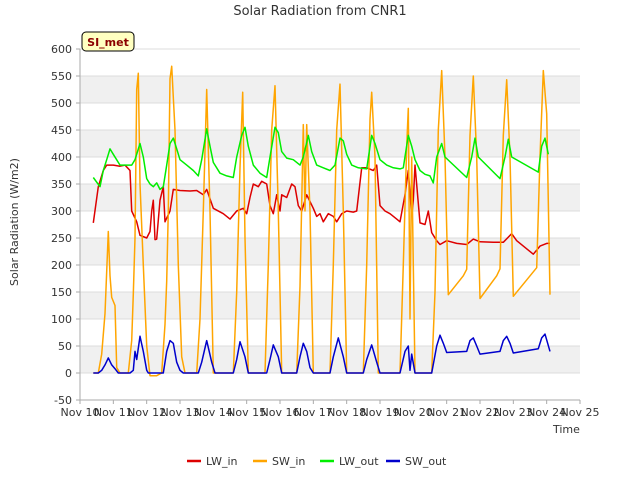 This screenshot has height=480, width=640. I want to click on x-tick-label: Nov 24, so click(546, 412).